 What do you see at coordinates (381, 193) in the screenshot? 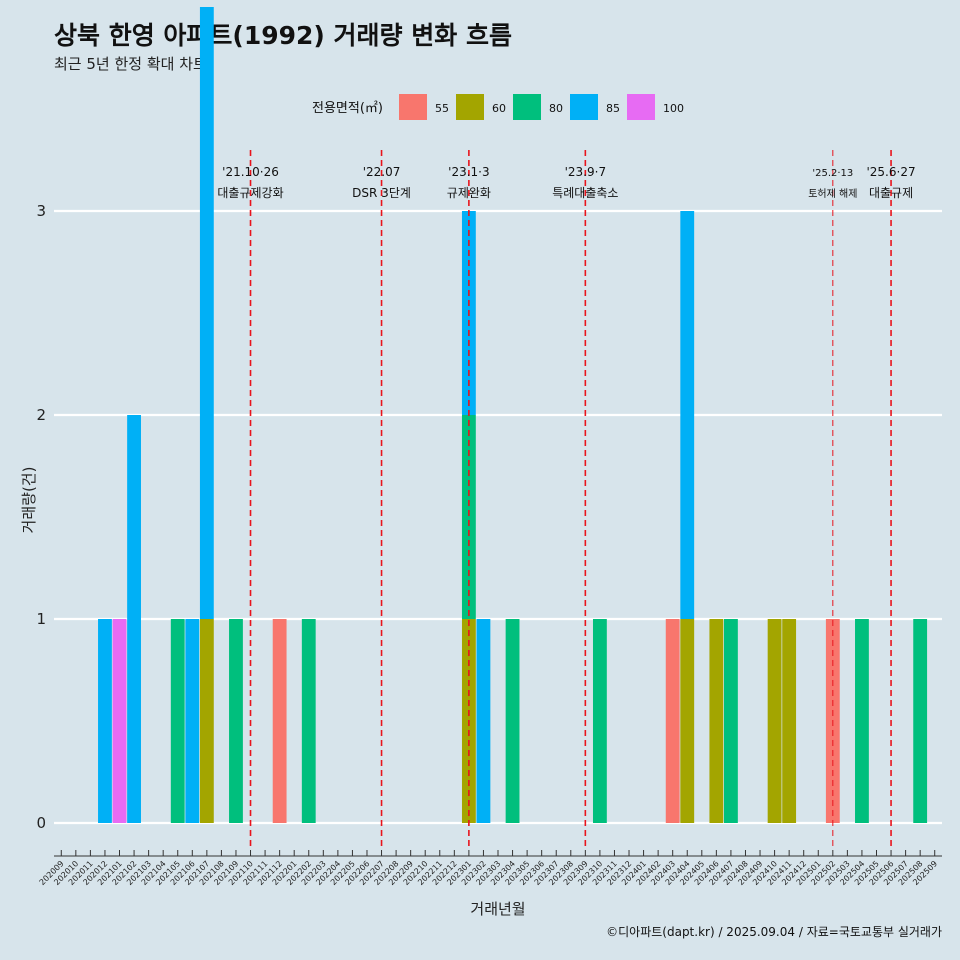
I see `annotation-label: DSR 3단계` at bounding box center [381, 193].